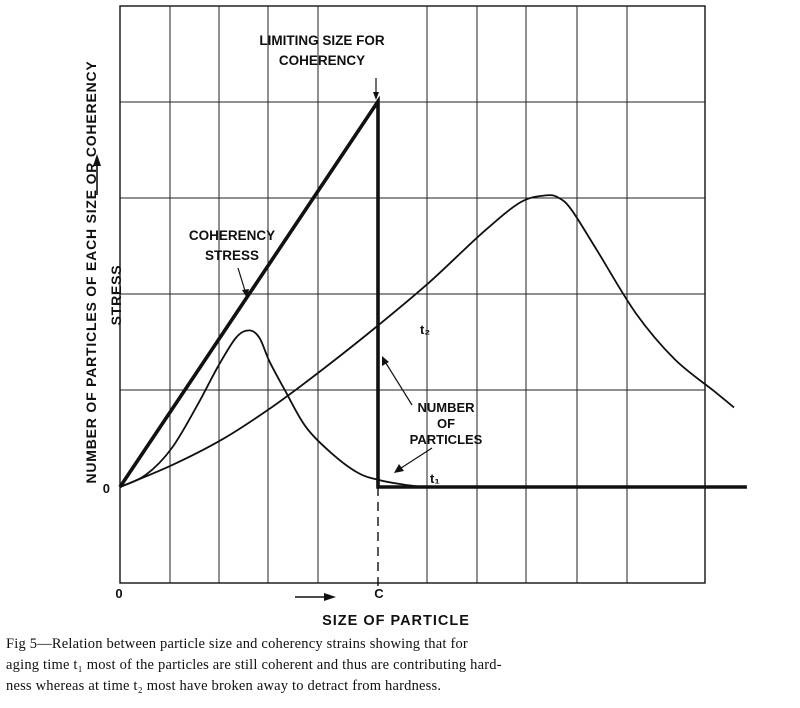  Describe the element at coordinates (398, 382) in the screenshot. I see `number-leader-t2` at that location.